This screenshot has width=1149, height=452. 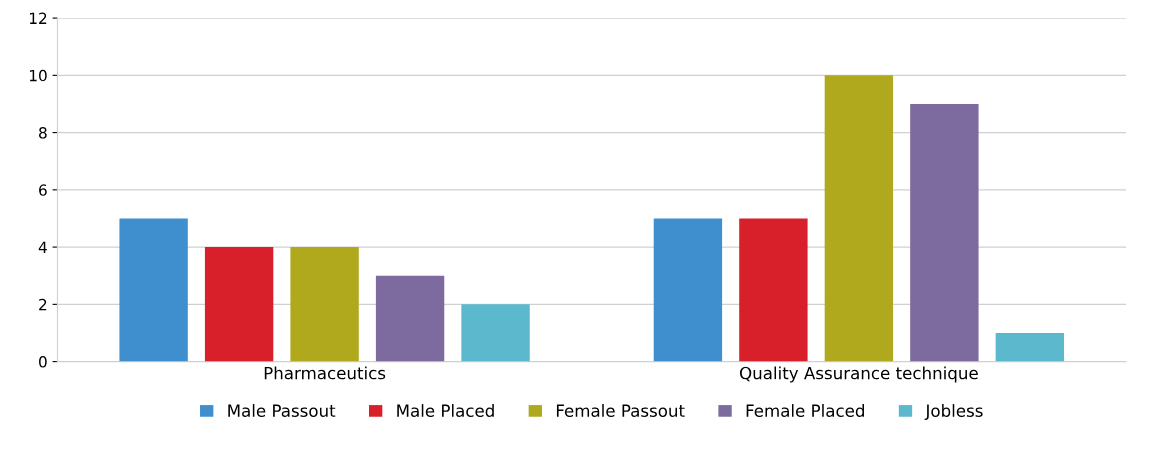 I want to click on y-tick-label: 8, so click(x=43, y=133).